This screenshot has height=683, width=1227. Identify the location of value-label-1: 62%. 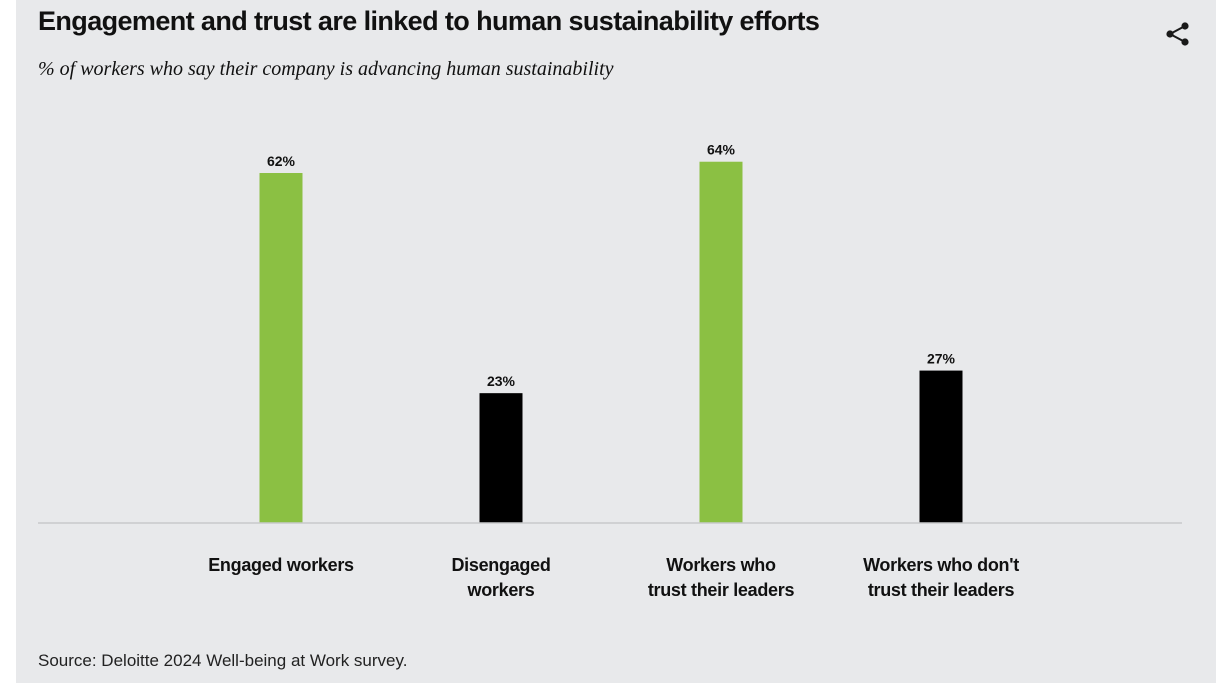
(281, 161).